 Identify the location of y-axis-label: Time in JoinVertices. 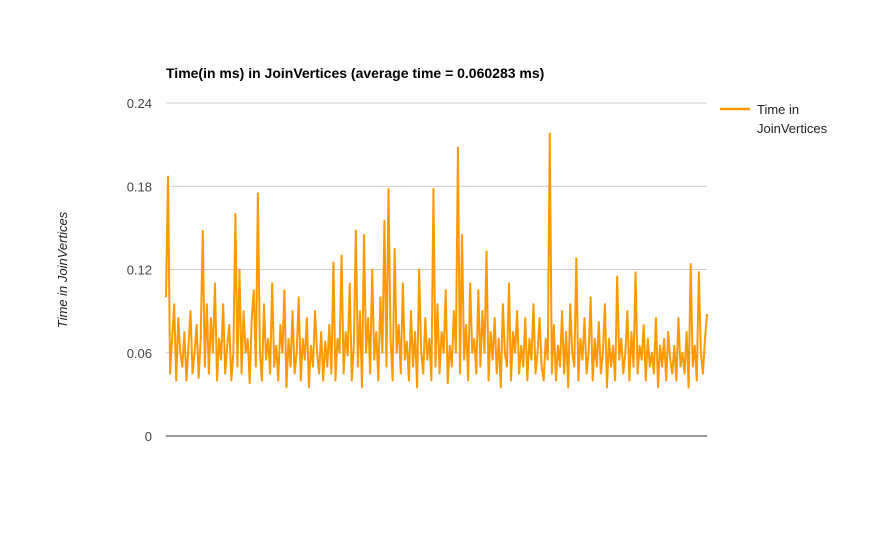
(62, 269).